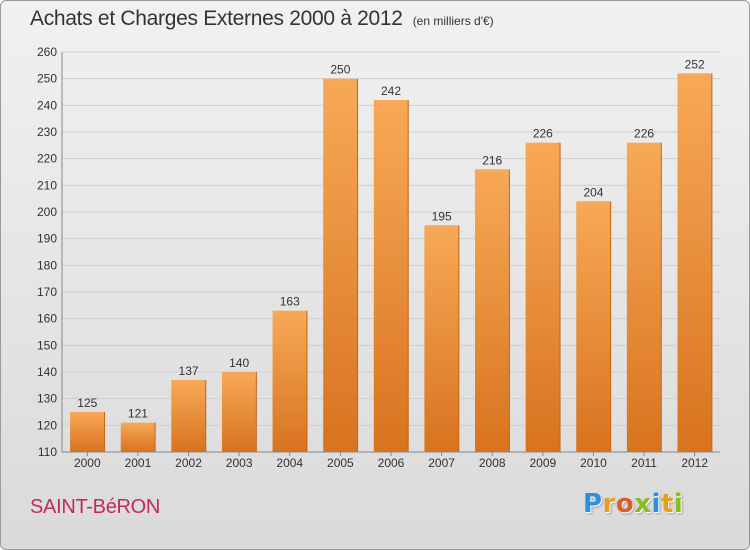  I want to click on proxiti-logo: Proxiti, so click(633, 504).